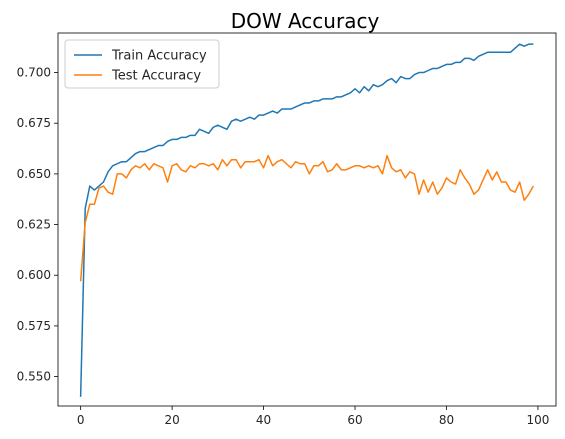 The image size is (565, 439). Describe the element at coordinates (34, 73) in the screenshot. I see `y-tick-label: 0.700` at that location.